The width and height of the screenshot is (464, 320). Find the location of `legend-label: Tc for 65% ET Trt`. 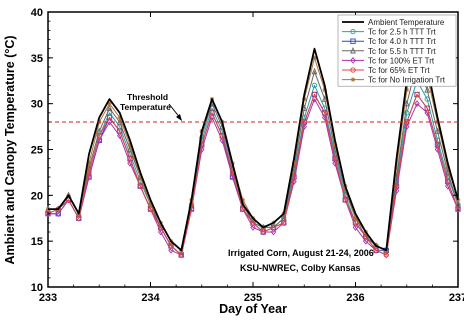

legend-label: Tc for 65% ET Trt is located at coordinates (399, 70).